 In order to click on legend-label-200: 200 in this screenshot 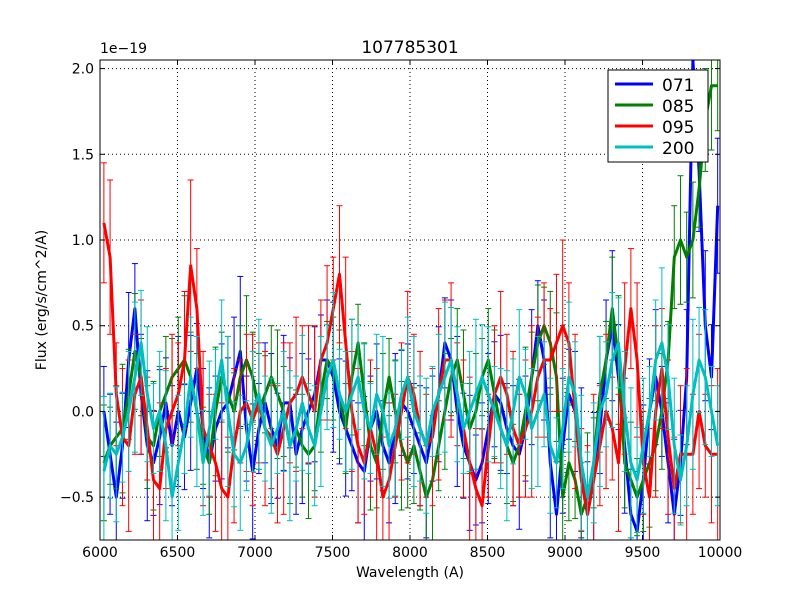, I will do `click(678, 149)`.